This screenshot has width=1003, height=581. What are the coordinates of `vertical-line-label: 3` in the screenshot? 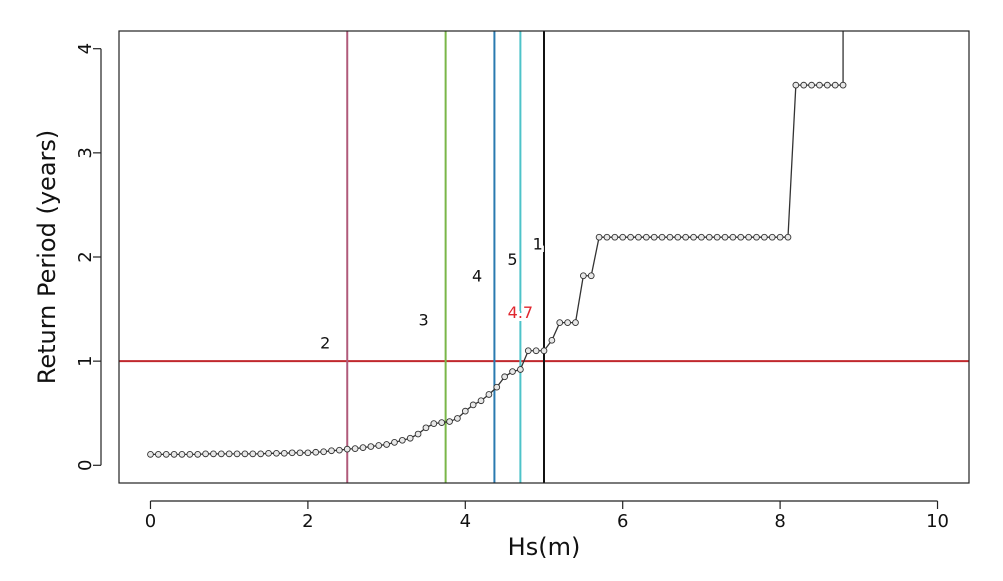 It's located at (423, 319).